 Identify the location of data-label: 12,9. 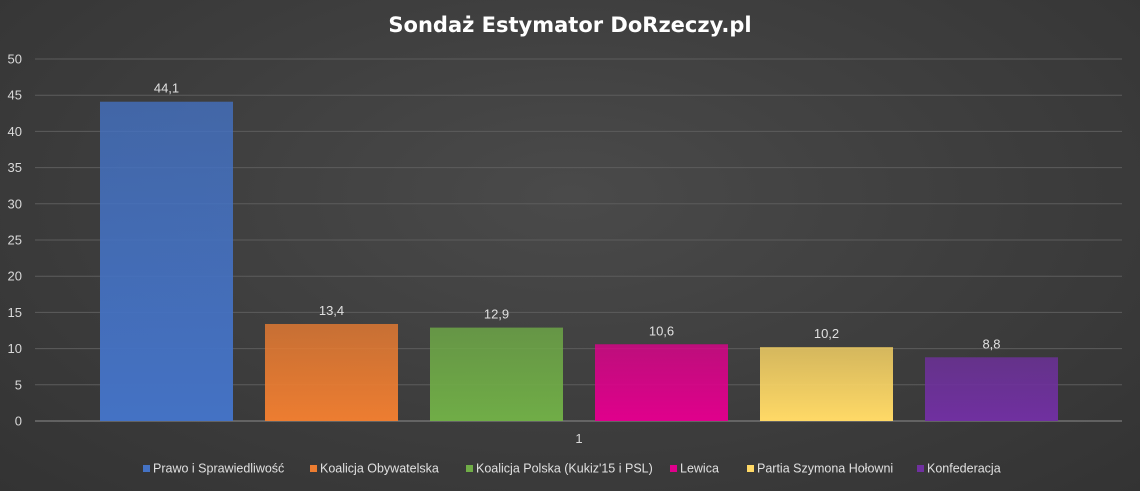
(496, 314).